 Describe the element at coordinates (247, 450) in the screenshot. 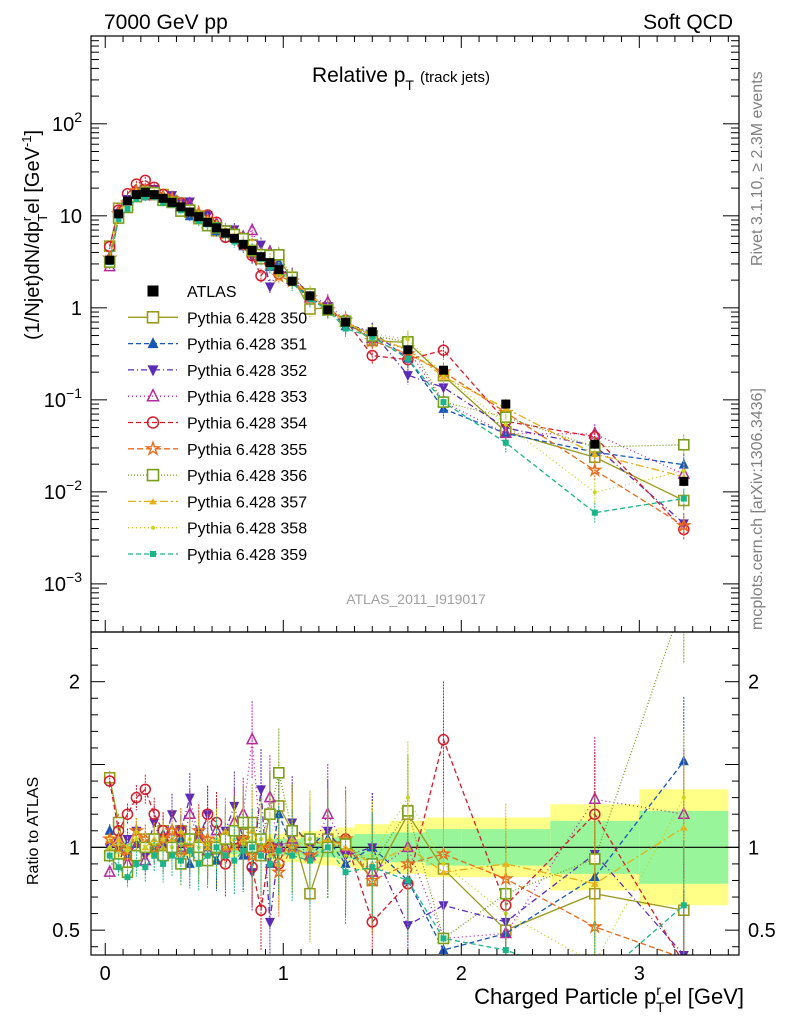

I see `legend-label: Pythia 6.428 355` at that location.